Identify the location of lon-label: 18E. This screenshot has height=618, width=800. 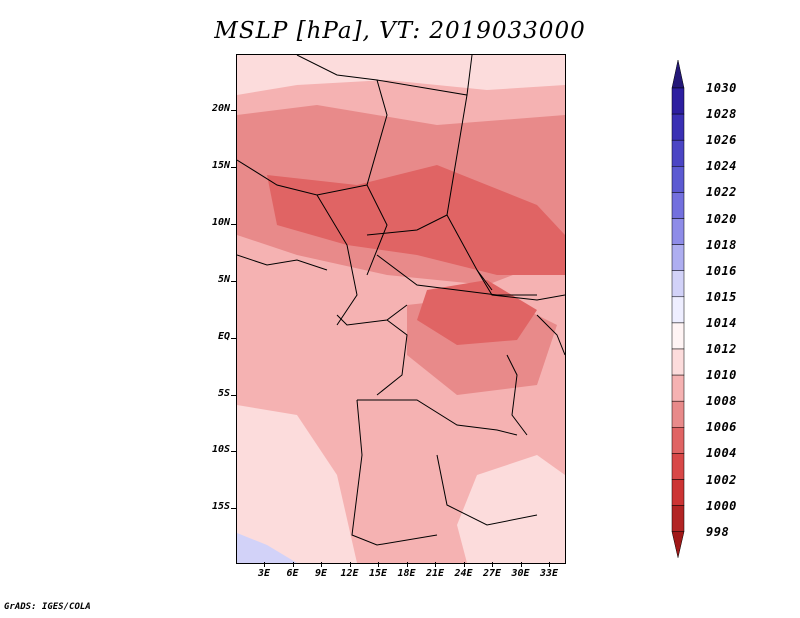
(406, 573).